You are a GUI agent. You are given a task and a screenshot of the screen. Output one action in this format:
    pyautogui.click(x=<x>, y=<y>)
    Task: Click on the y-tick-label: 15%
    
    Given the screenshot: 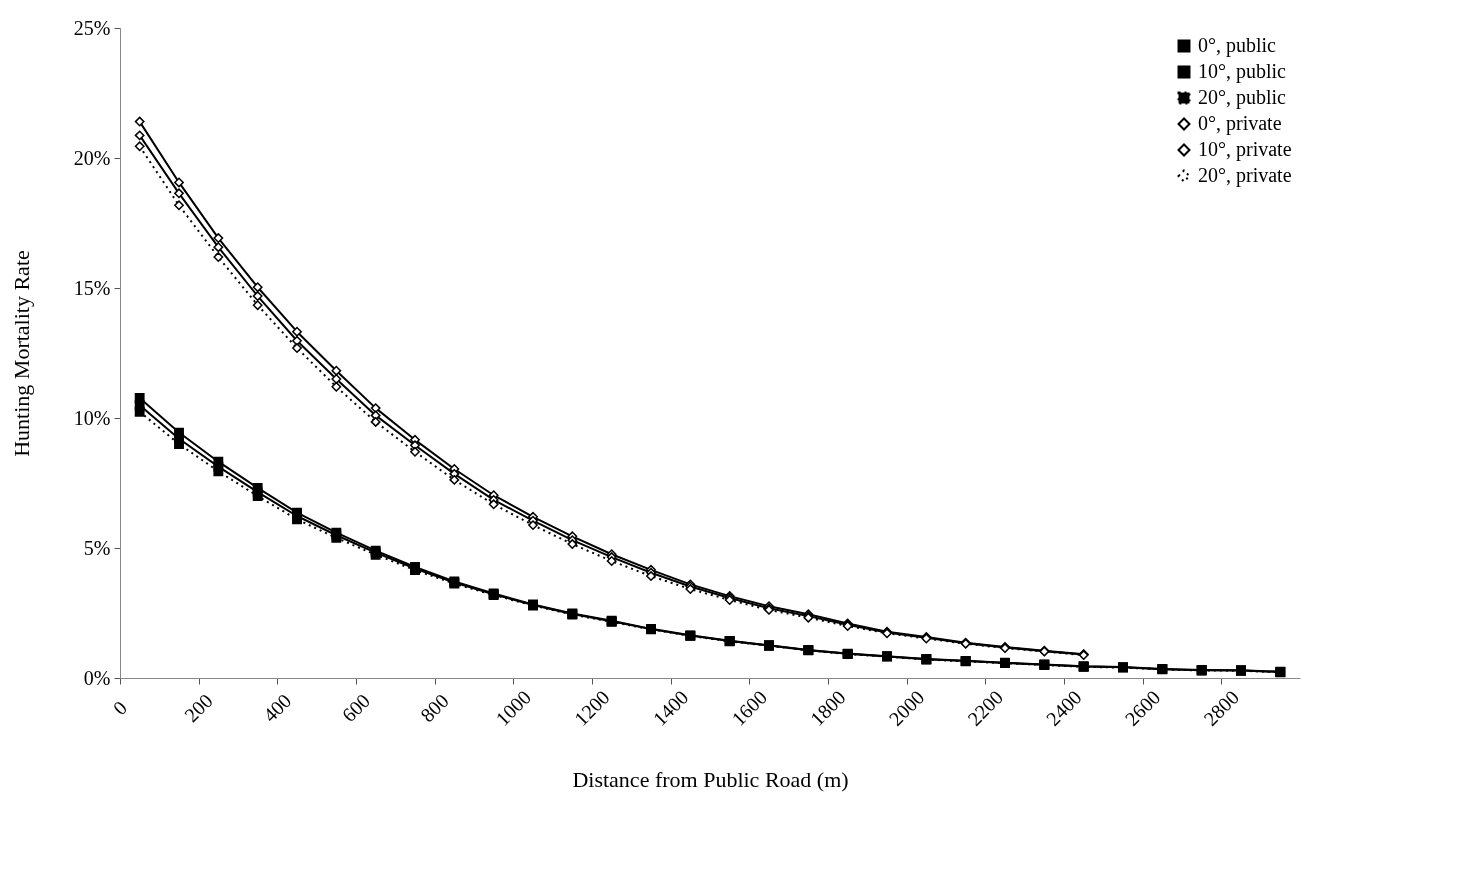 What is the action you would take?
    pyautogui.click(x=92, y=287)
    